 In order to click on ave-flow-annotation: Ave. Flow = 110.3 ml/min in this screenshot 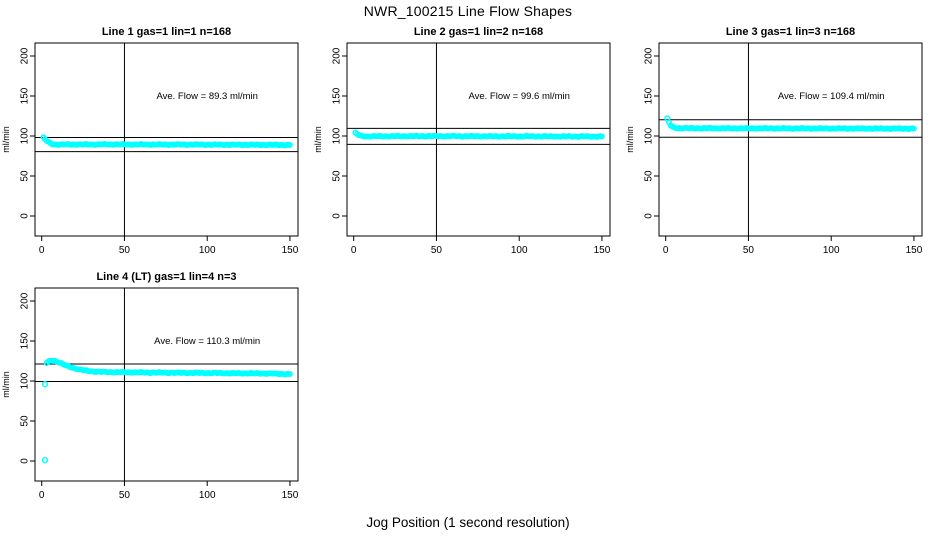, I will do `click(207, 341)`.